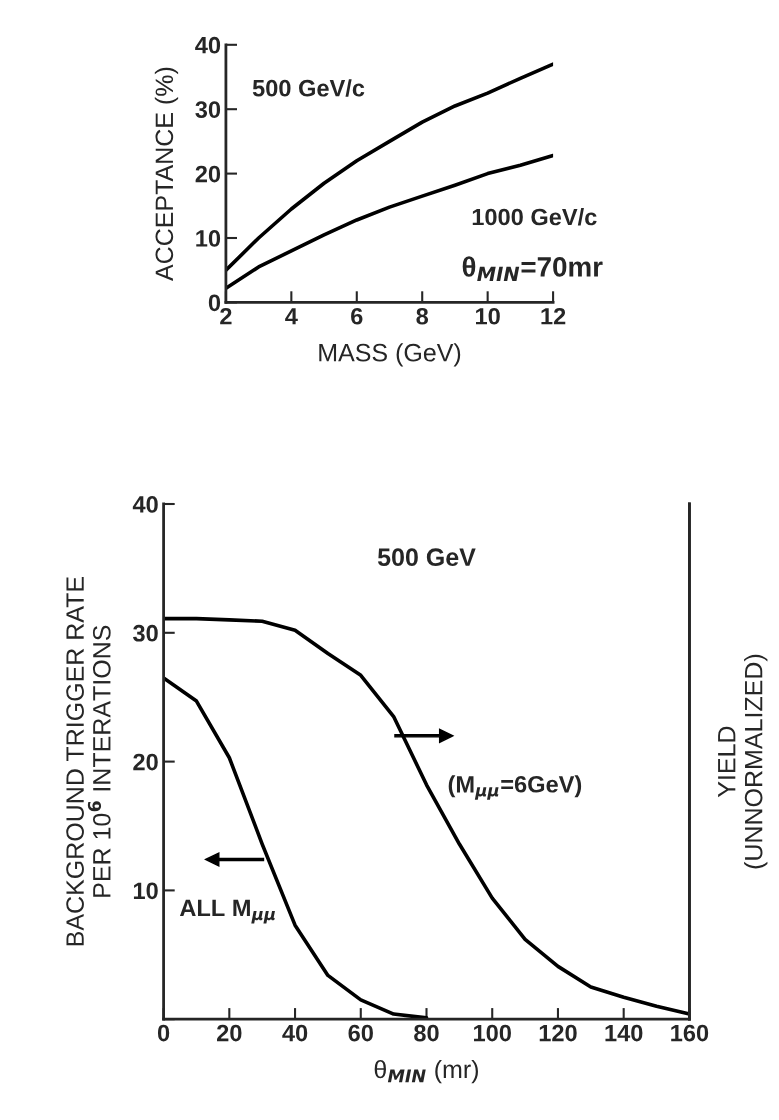 This screenshot has width=779, height=1120. I want to click on x-tick-label: 60, so click(360, 1033).